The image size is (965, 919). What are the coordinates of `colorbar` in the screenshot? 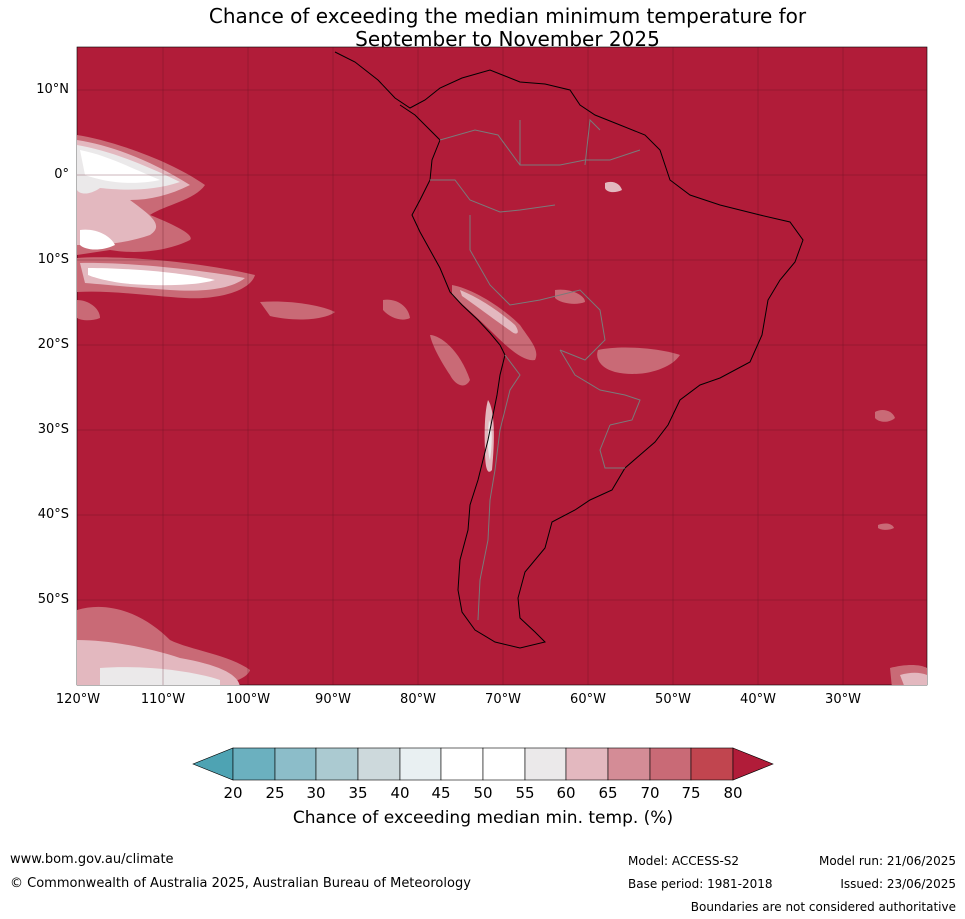 It's located at (483, 764).